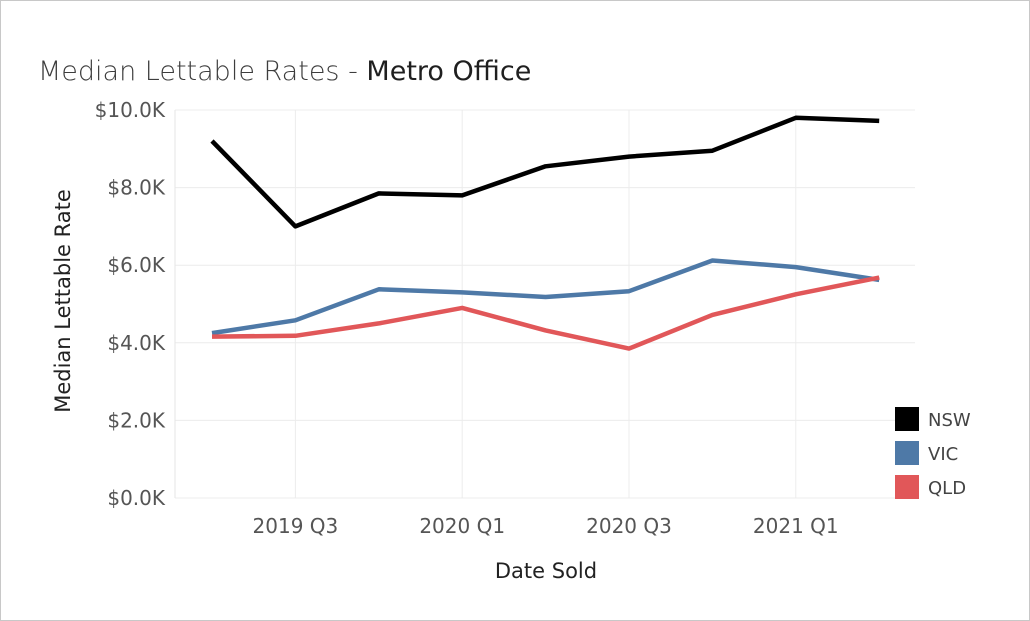 The image size is (1030, 621). Describe the element at coordinates (545, 172) in the screenshot. I see `series-line-nsw` at that location.